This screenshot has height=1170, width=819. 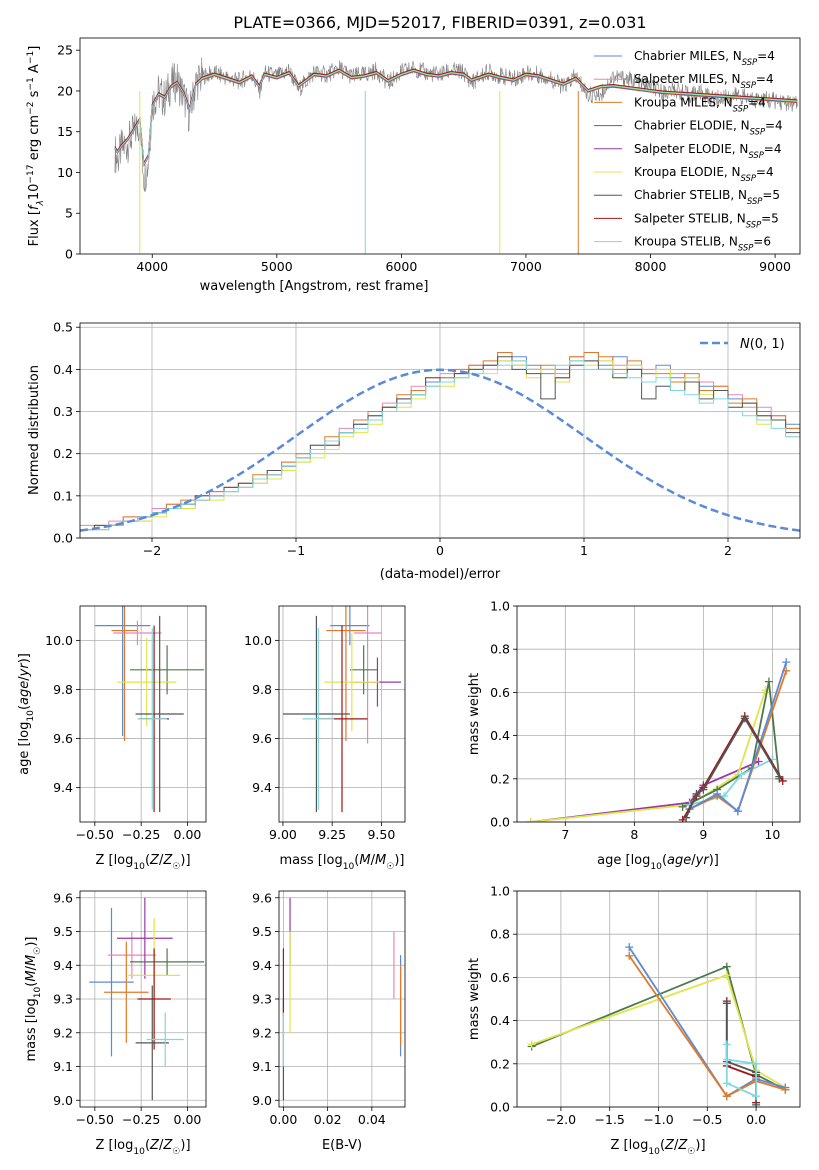 I want to click on legend-label: Chabrier STELIB, NSSP=5, so click(x=707, y=197).